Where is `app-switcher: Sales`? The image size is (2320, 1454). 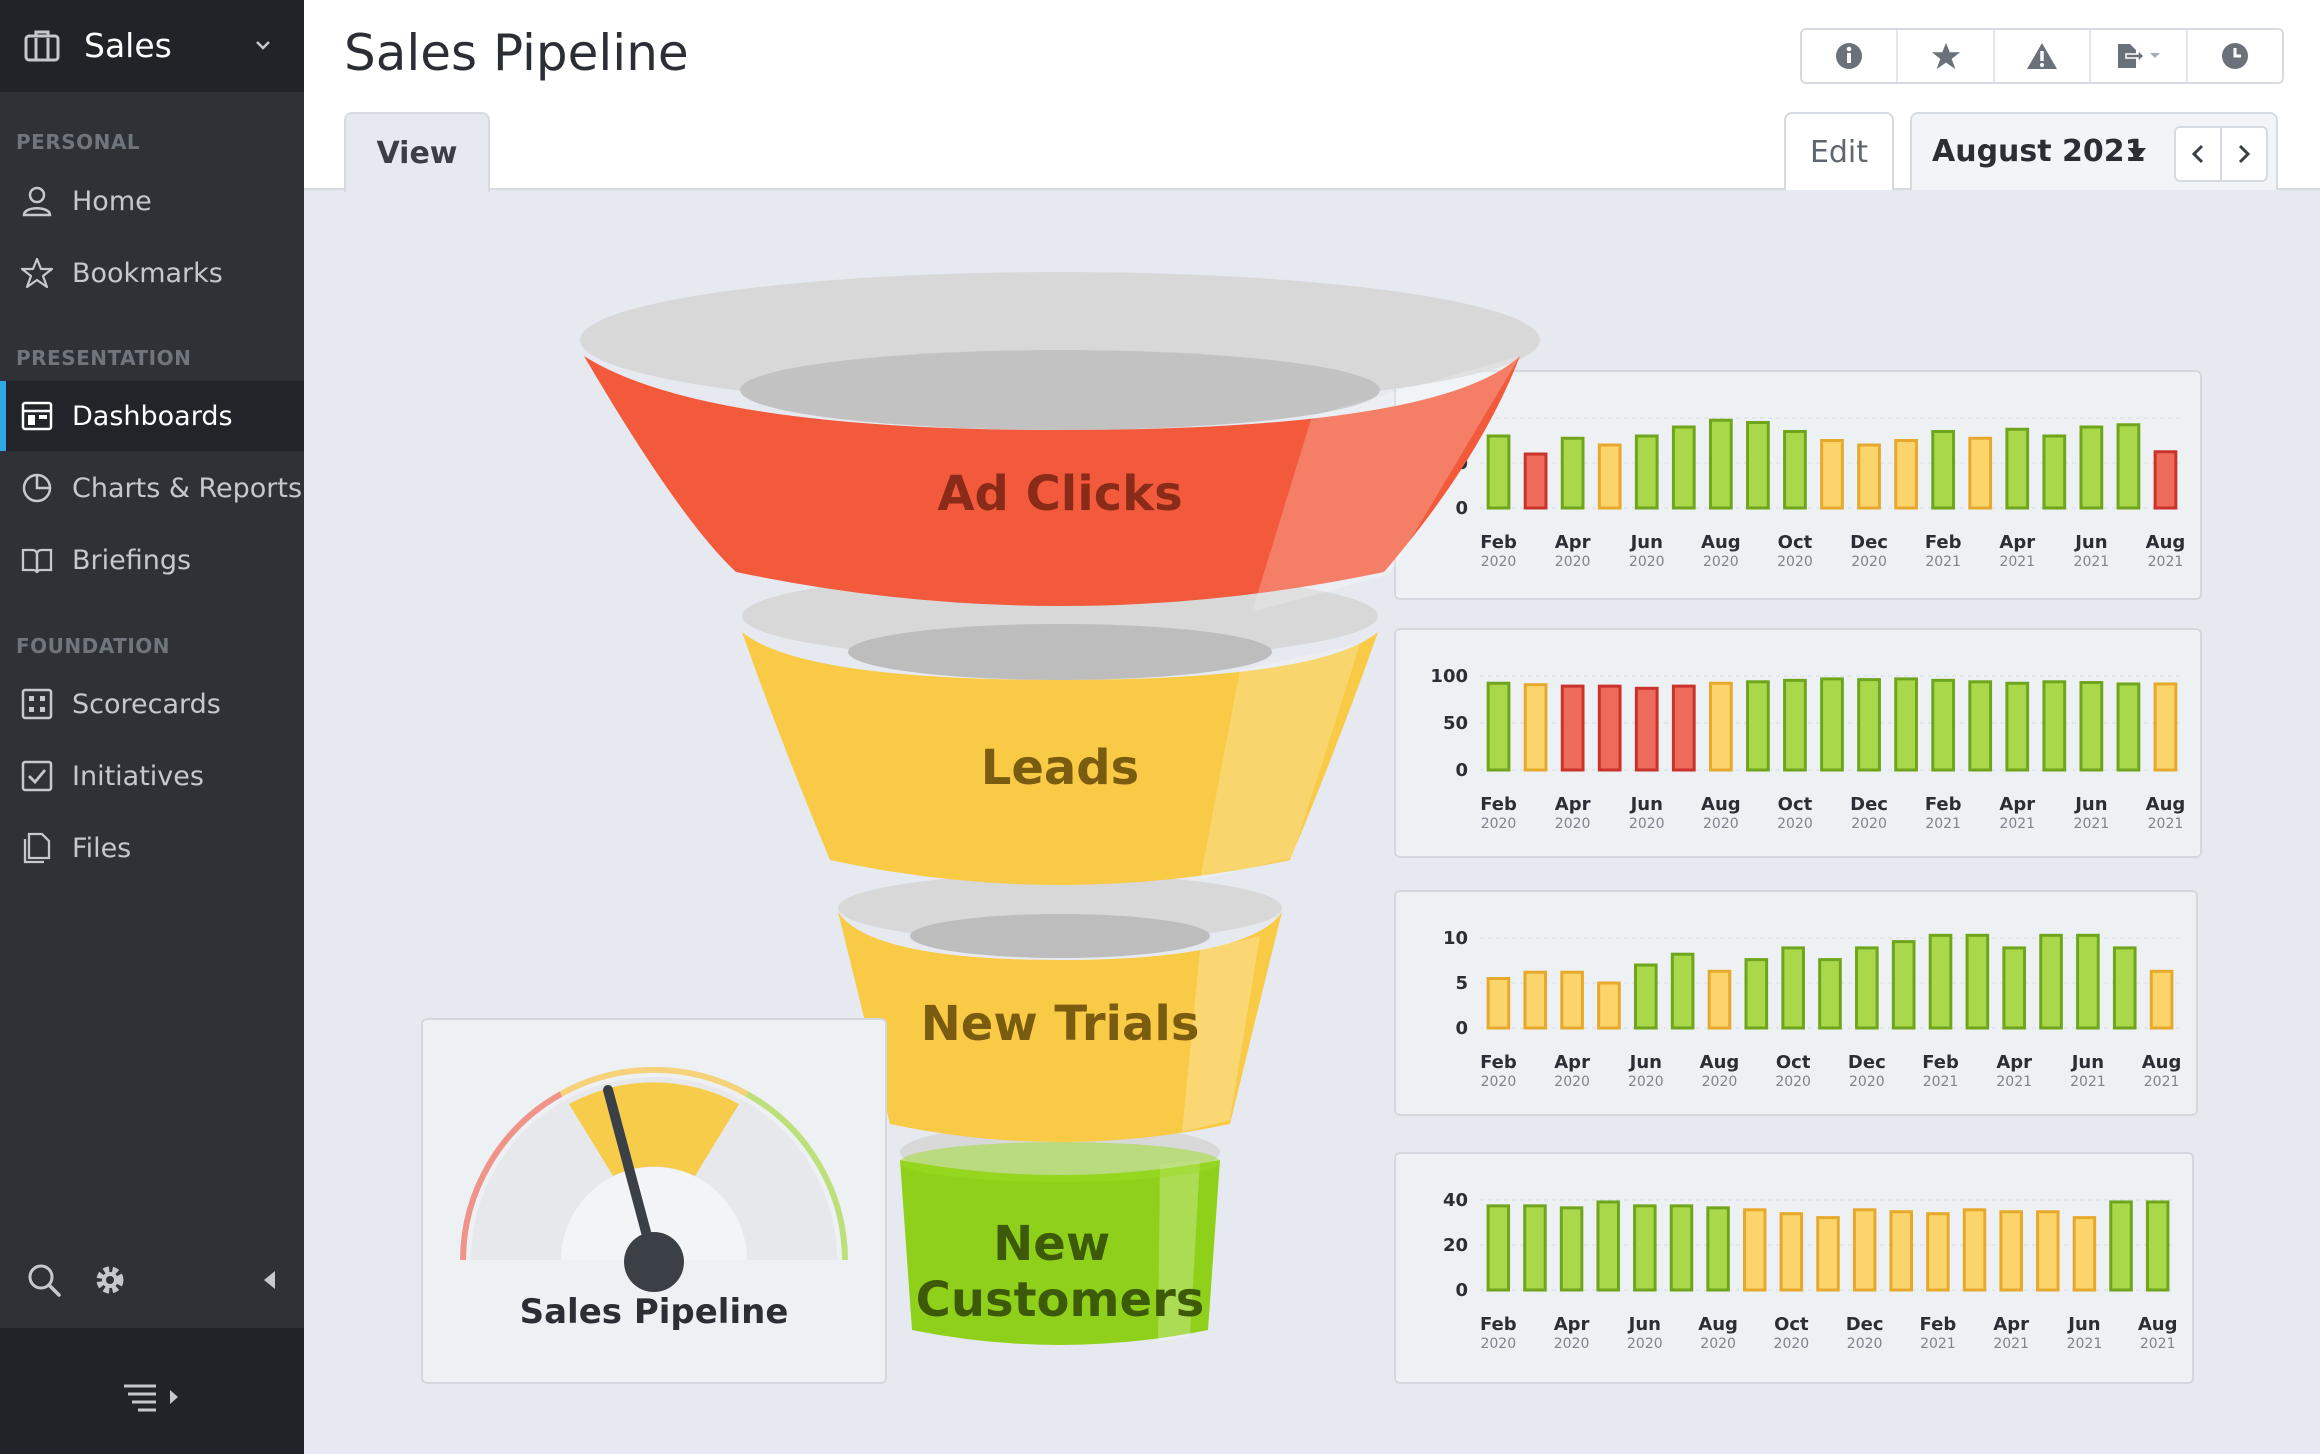
app-switcher: Sales is located at coordinates (152, 46).